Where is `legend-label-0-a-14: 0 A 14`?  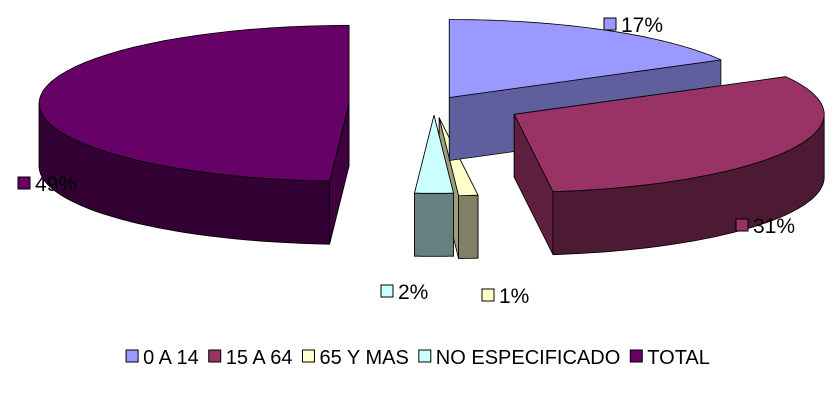
legend-label-0-a-14: 0 A 14 is located at coordinates (171, 358).